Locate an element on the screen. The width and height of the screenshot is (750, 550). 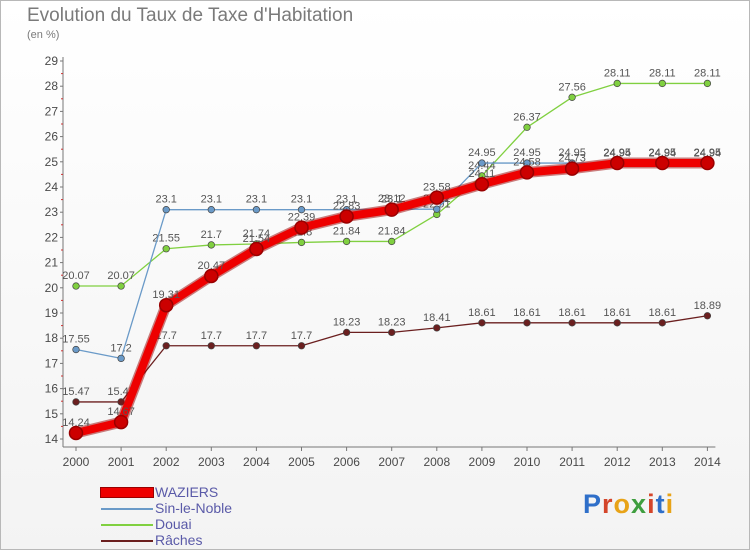
chart-title: Evolution du Taux de Taxe d'Habitation is located at coordinates (190, 15).